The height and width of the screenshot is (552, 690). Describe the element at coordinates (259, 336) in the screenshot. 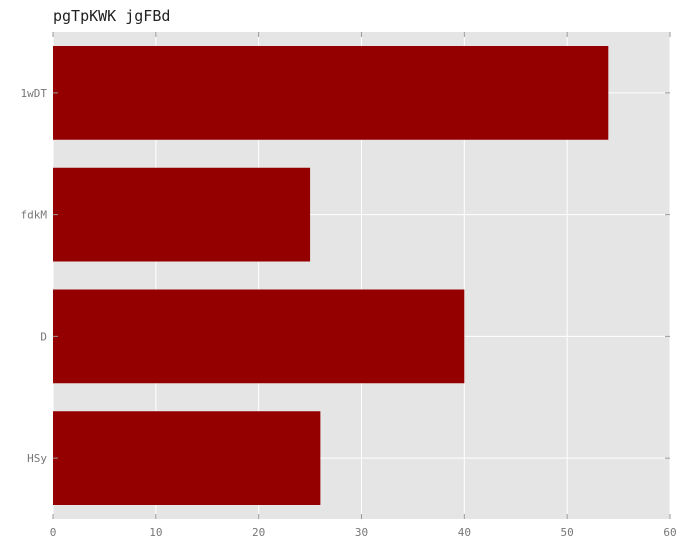

I see `bar-D` at that location.